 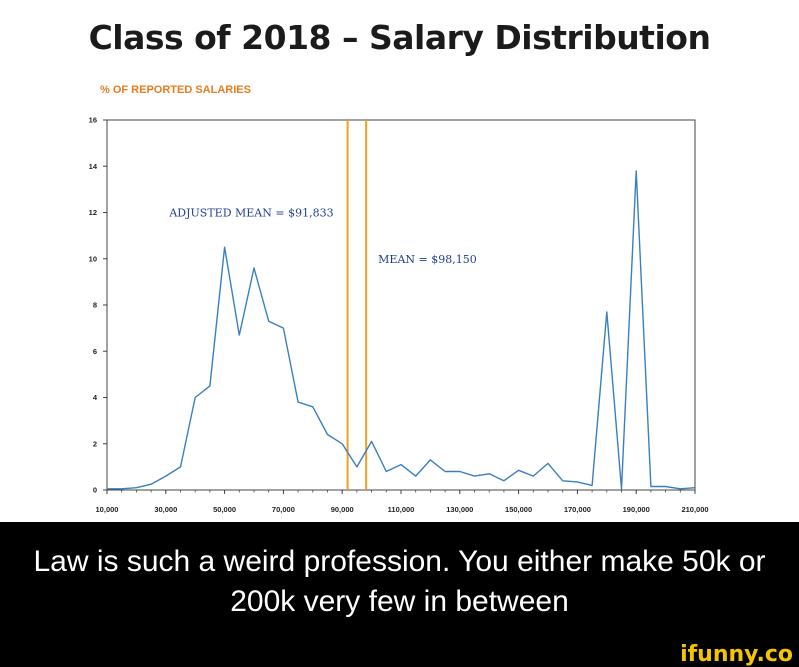 What do you see at coordinates (577, 509) in the screenshot?
I see `x-tick-label: 170,000` at bounding box center [577, 509].